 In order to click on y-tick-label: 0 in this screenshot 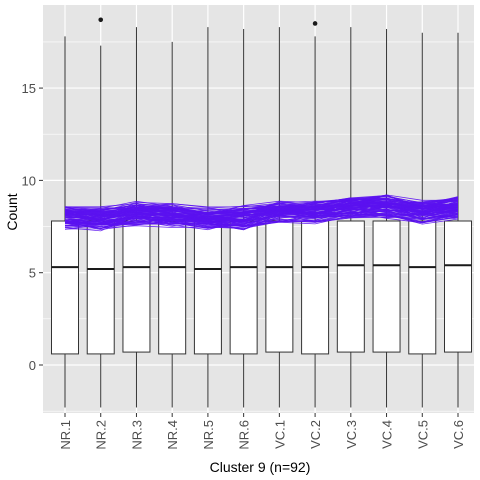, I will do `click(32, 365)`.